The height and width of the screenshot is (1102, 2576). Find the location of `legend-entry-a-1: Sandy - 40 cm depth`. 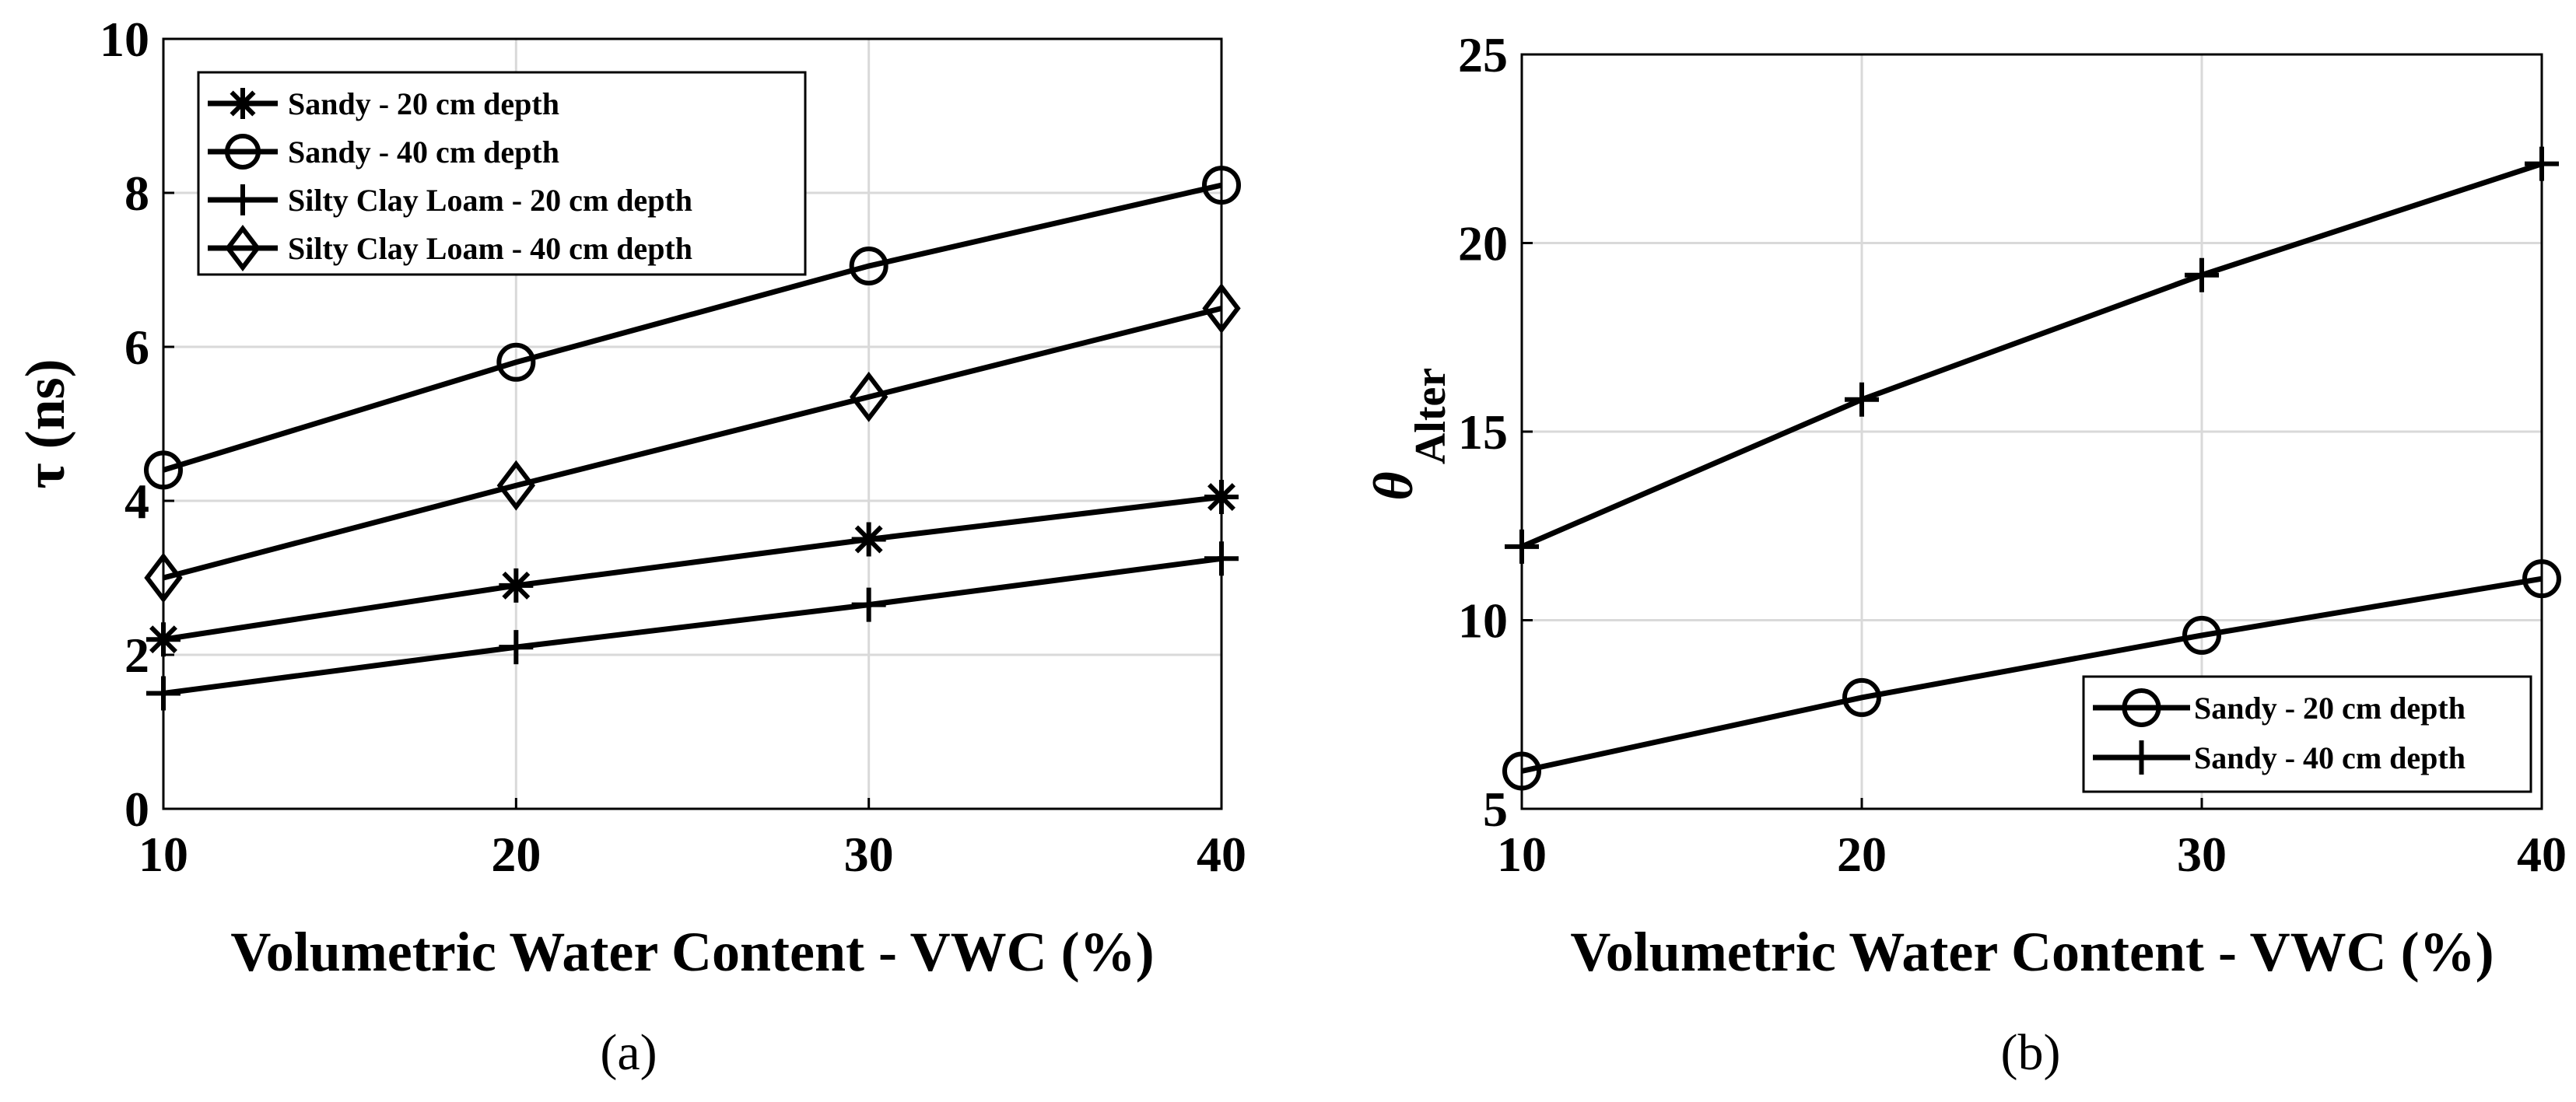

legend-entry-a-1: Sandy - 40 cm depth is located at coordinates (383, 152).